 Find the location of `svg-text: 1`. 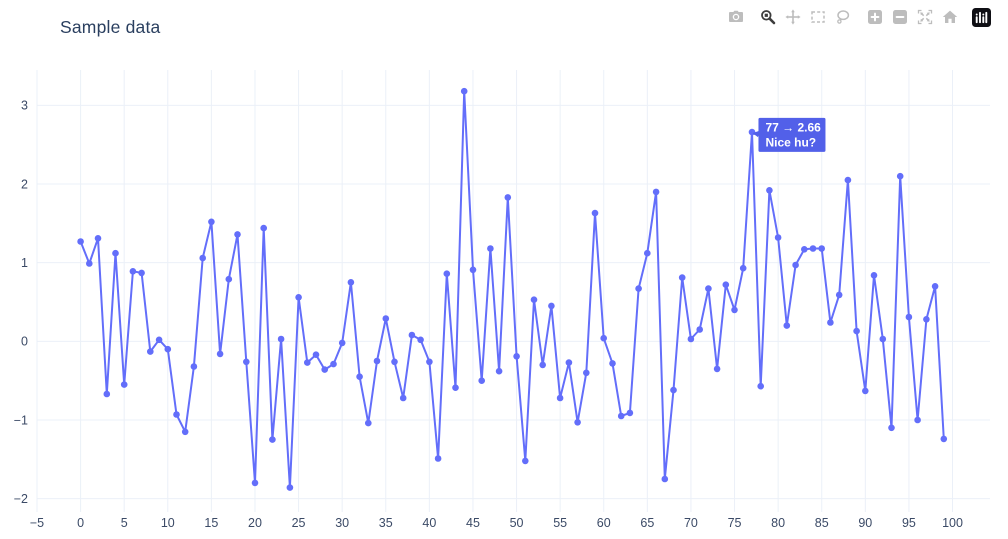

svg-text: 1 is located at coordinates (24, 263).